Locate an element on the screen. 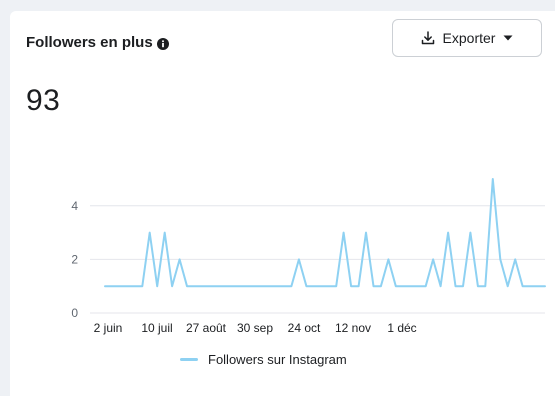  y-tick-label: 0 is located at coordinates (74, 313).